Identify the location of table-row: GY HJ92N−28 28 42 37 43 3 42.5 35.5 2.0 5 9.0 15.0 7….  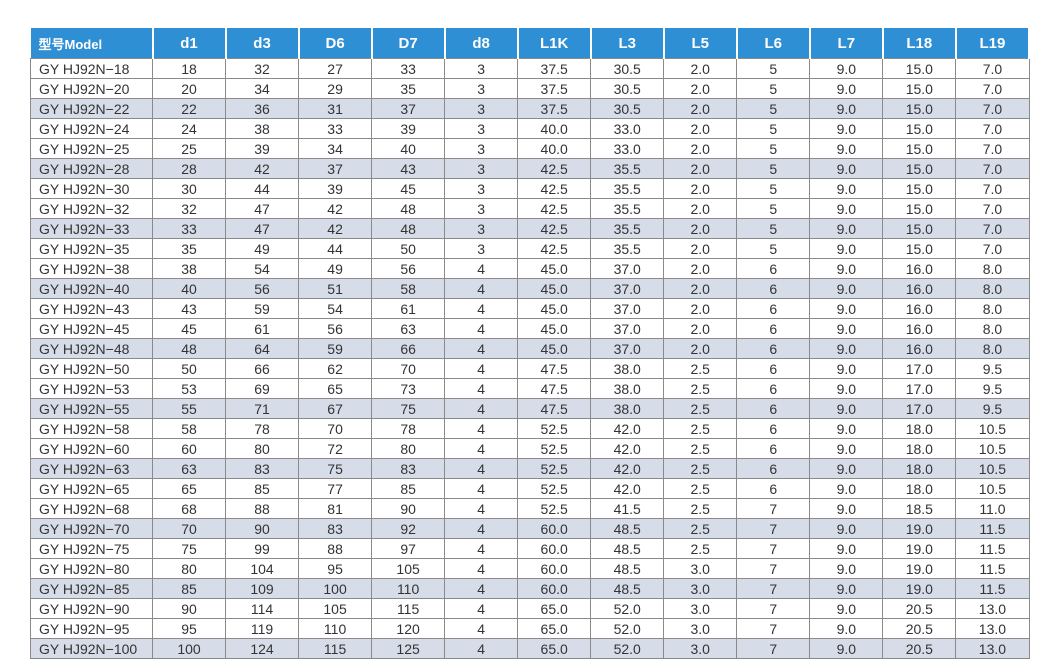
(530, 168).